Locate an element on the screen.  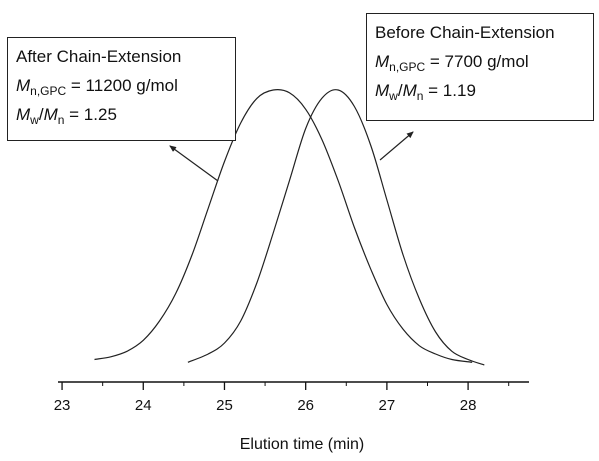
annotation-title: After Chain-Extension is located at coordinates (99, 56).